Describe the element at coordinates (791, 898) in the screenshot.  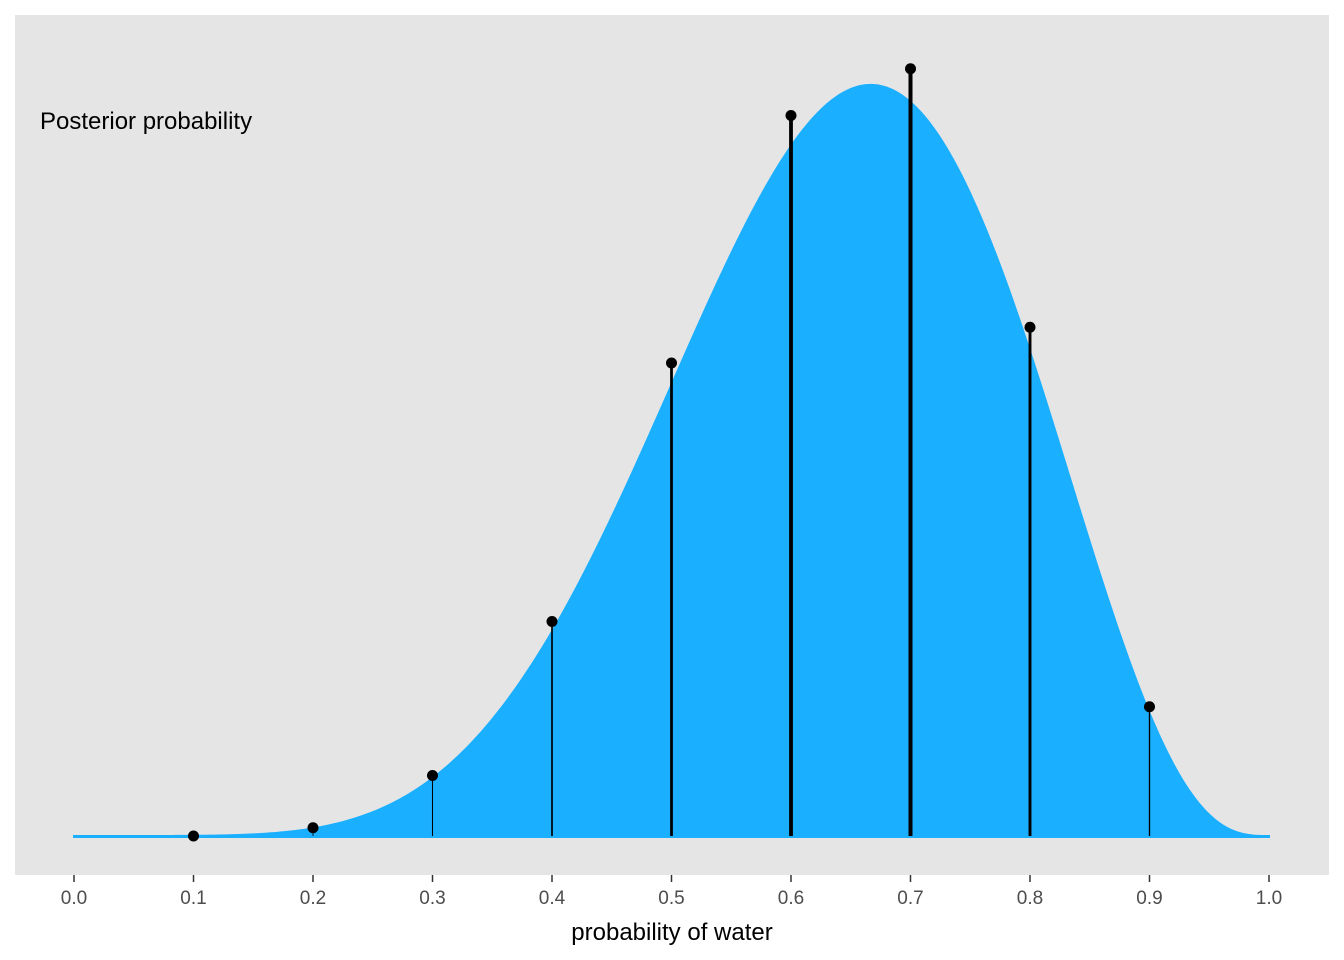
I see `x-tick-label: 0.6` at that location.